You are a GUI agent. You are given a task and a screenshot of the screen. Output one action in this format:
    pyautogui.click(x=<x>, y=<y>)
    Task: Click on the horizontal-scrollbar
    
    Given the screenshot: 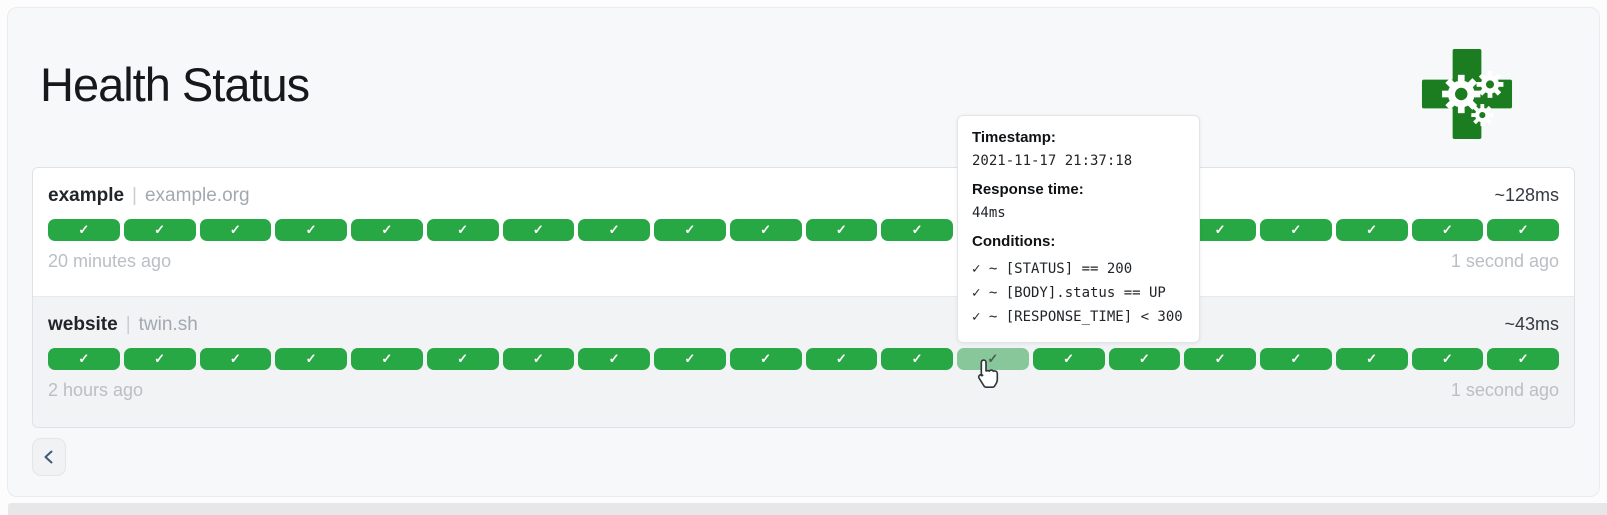 What is the action you would take?
    pyautogui.click(x=807, y=509)
    